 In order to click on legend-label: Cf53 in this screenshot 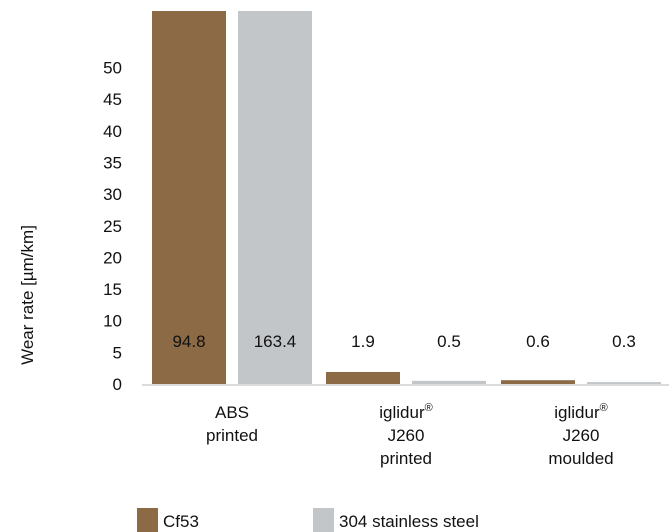, I will do `click(181, 521)`.